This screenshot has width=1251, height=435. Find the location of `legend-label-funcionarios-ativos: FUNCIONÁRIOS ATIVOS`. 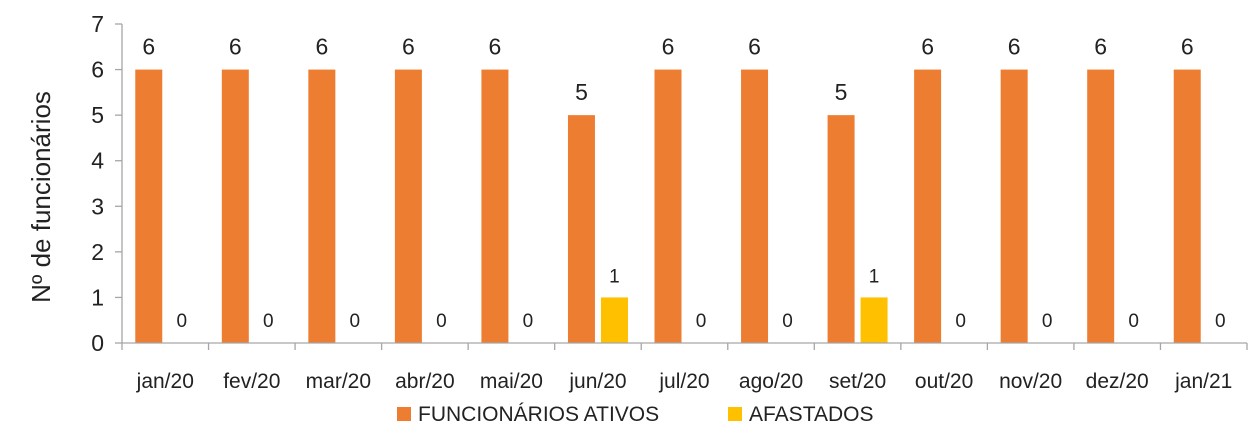

legend-label-funcionarios-ativos: FUNCIONÁRIOS ATIVOS is located at coordinates (538, 414).